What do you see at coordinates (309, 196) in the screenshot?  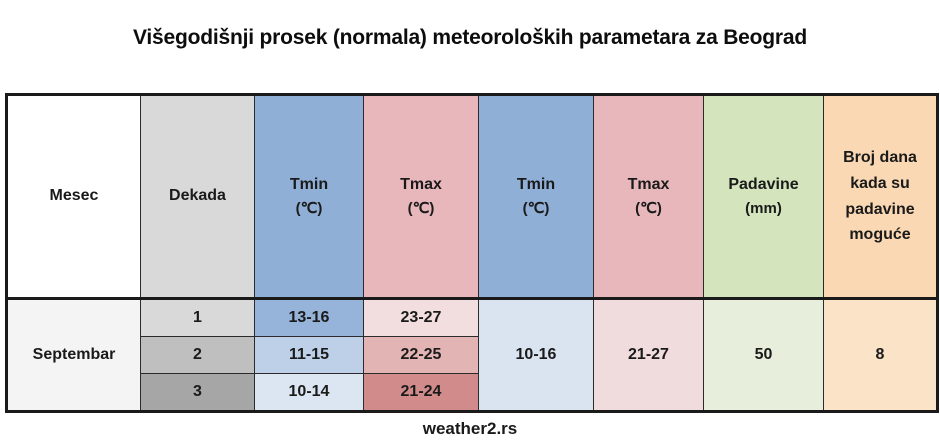 I see `header-cell-tmin-dekadni: Tmin (℃)` at bounding box center [309, 196].